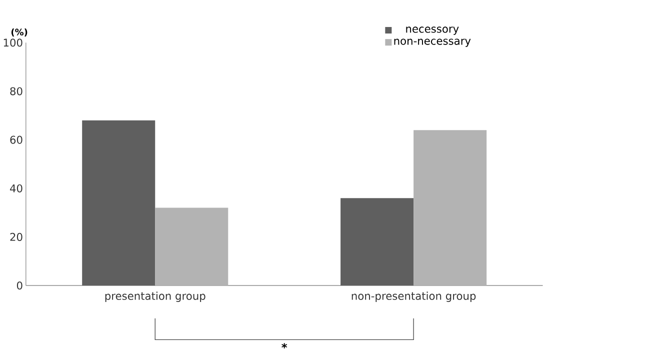 The height and width of the screenshot is (357, 672). What do you see at coordinates (19, 32) in the screenshot?
I see `y-axis-title: (%)` at bounding box center [19, 32].